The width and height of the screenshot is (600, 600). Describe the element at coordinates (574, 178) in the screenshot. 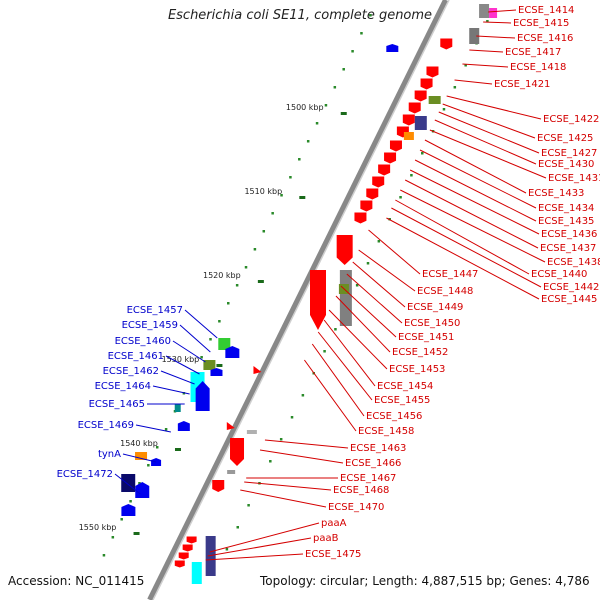

I see `gene-label: ECSE_1431` at that location.